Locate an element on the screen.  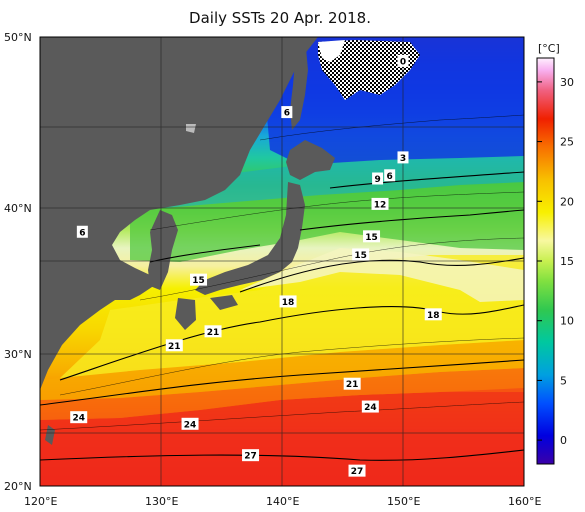
lat-label-30n: 30°N is located at coordinates (18, 354).